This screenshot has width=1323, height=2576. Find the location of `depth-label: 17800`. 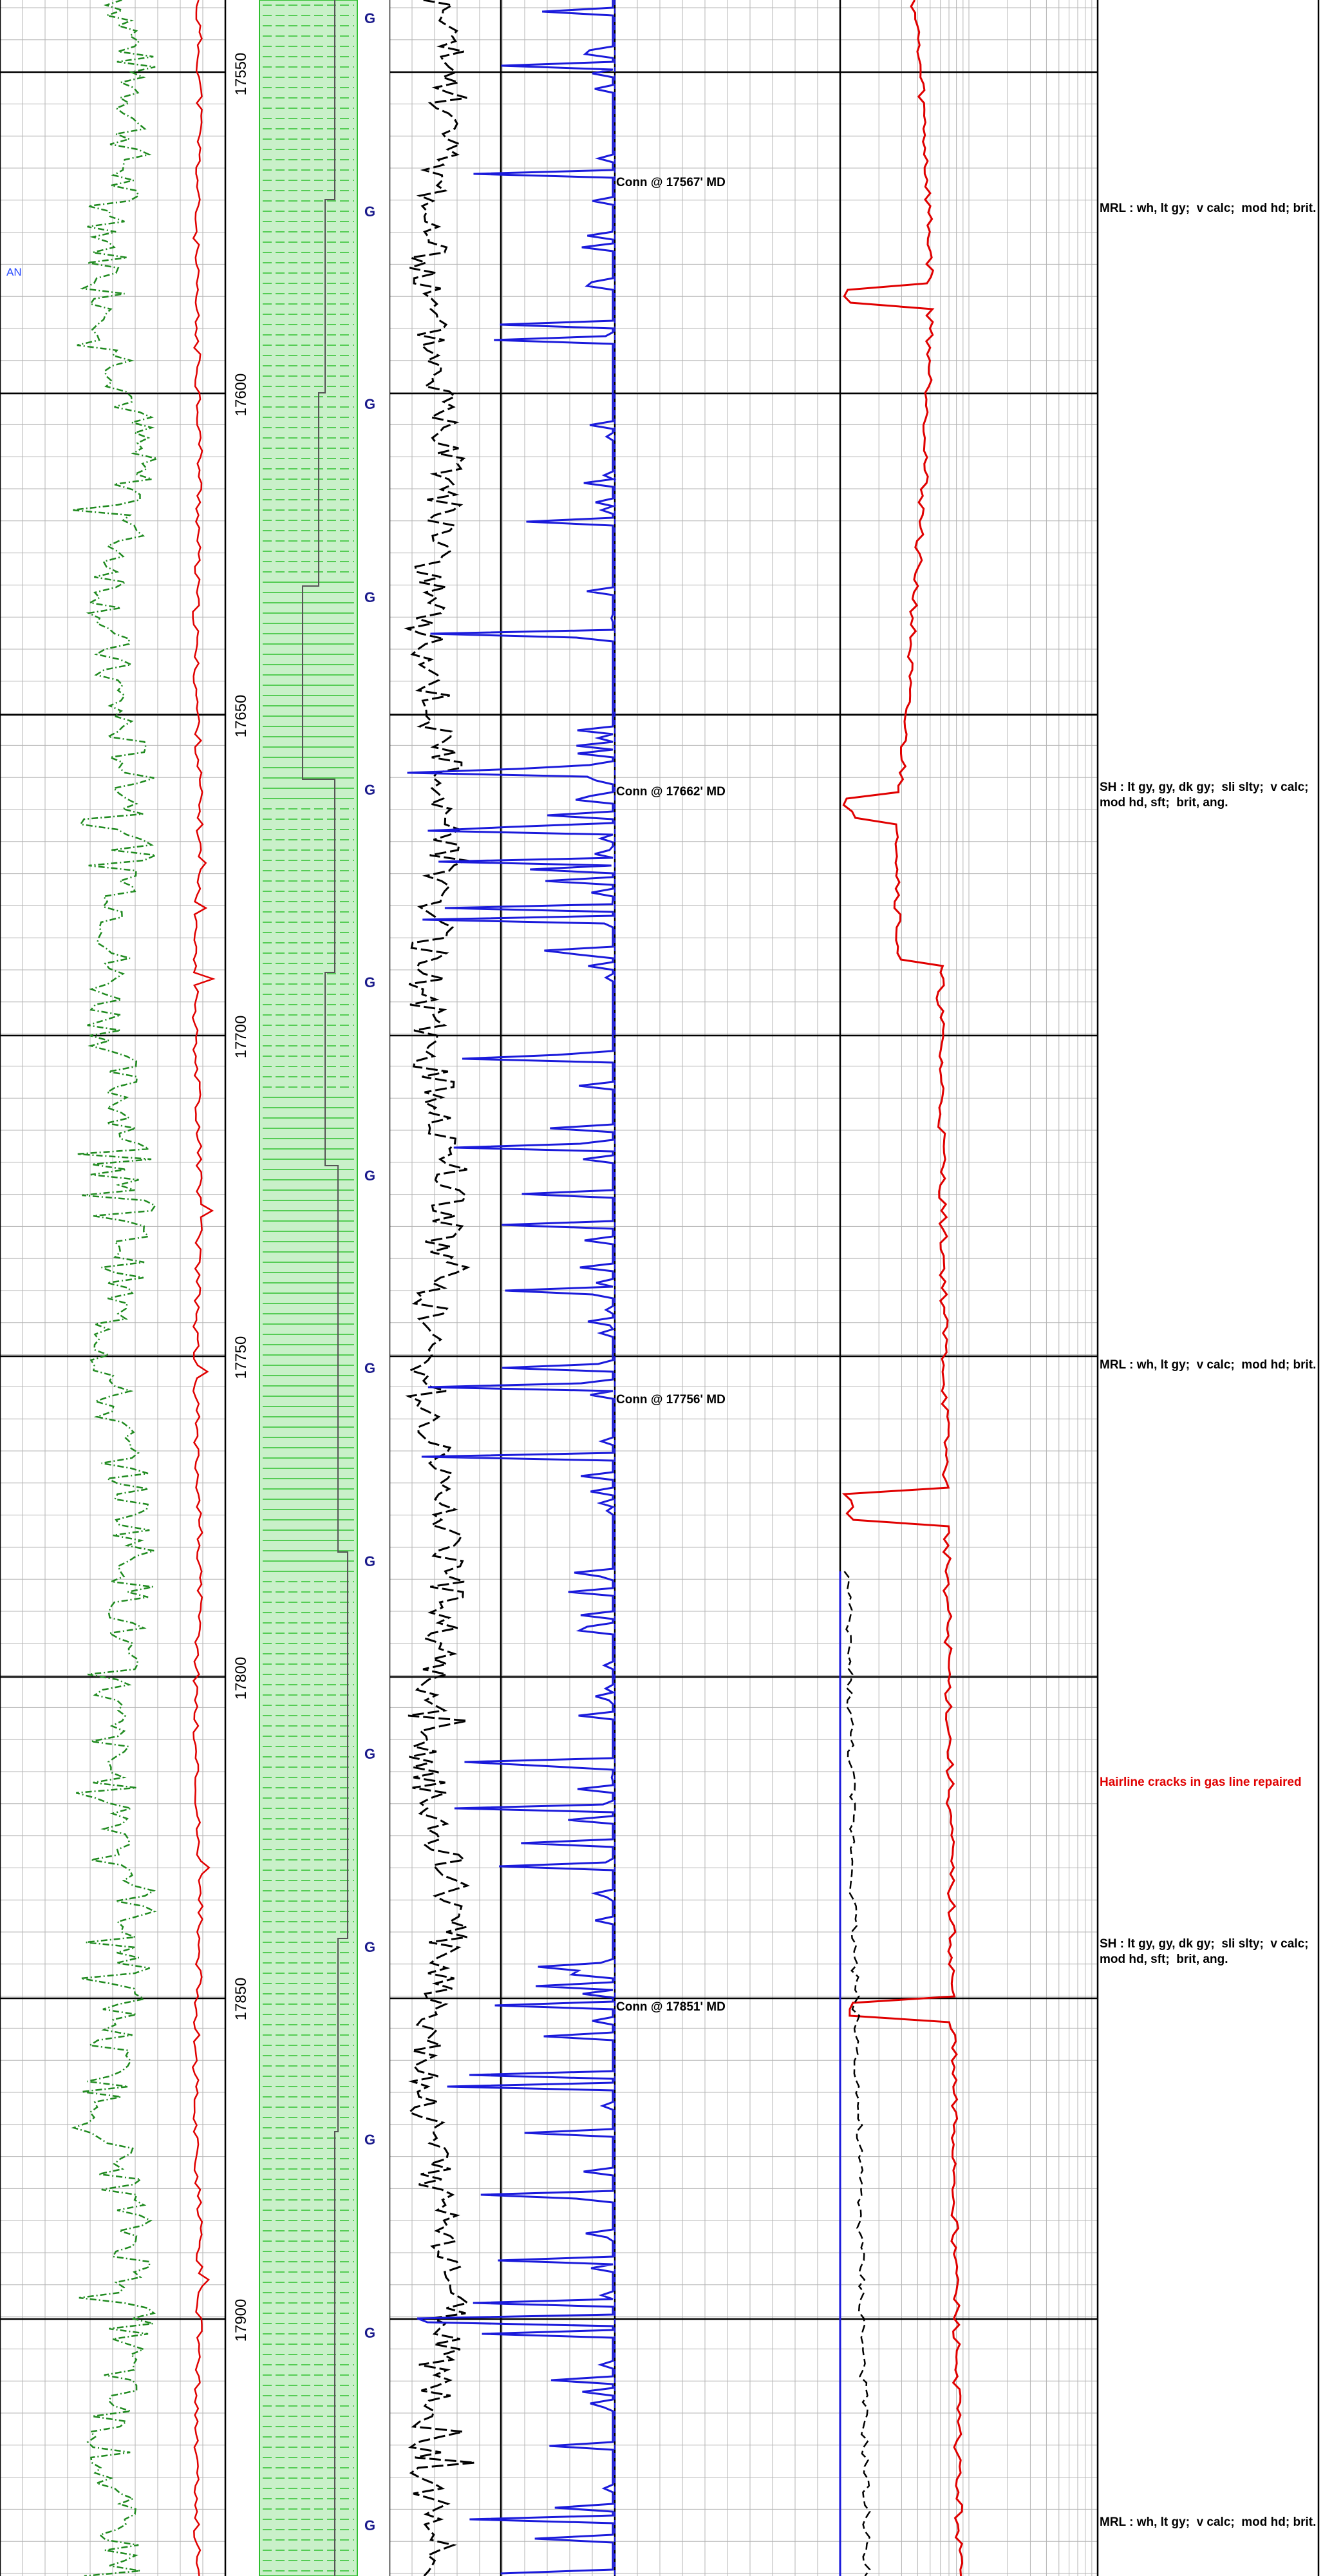

depth-label: 17800 is located at coordinates (241, 1678).